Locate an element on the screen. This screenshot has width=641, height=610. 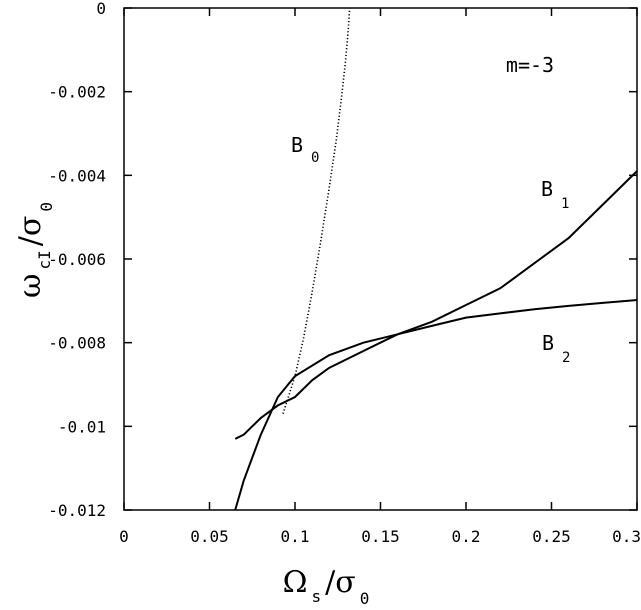
y-tick-label: -0.006 is located at coordinates (77, 259).